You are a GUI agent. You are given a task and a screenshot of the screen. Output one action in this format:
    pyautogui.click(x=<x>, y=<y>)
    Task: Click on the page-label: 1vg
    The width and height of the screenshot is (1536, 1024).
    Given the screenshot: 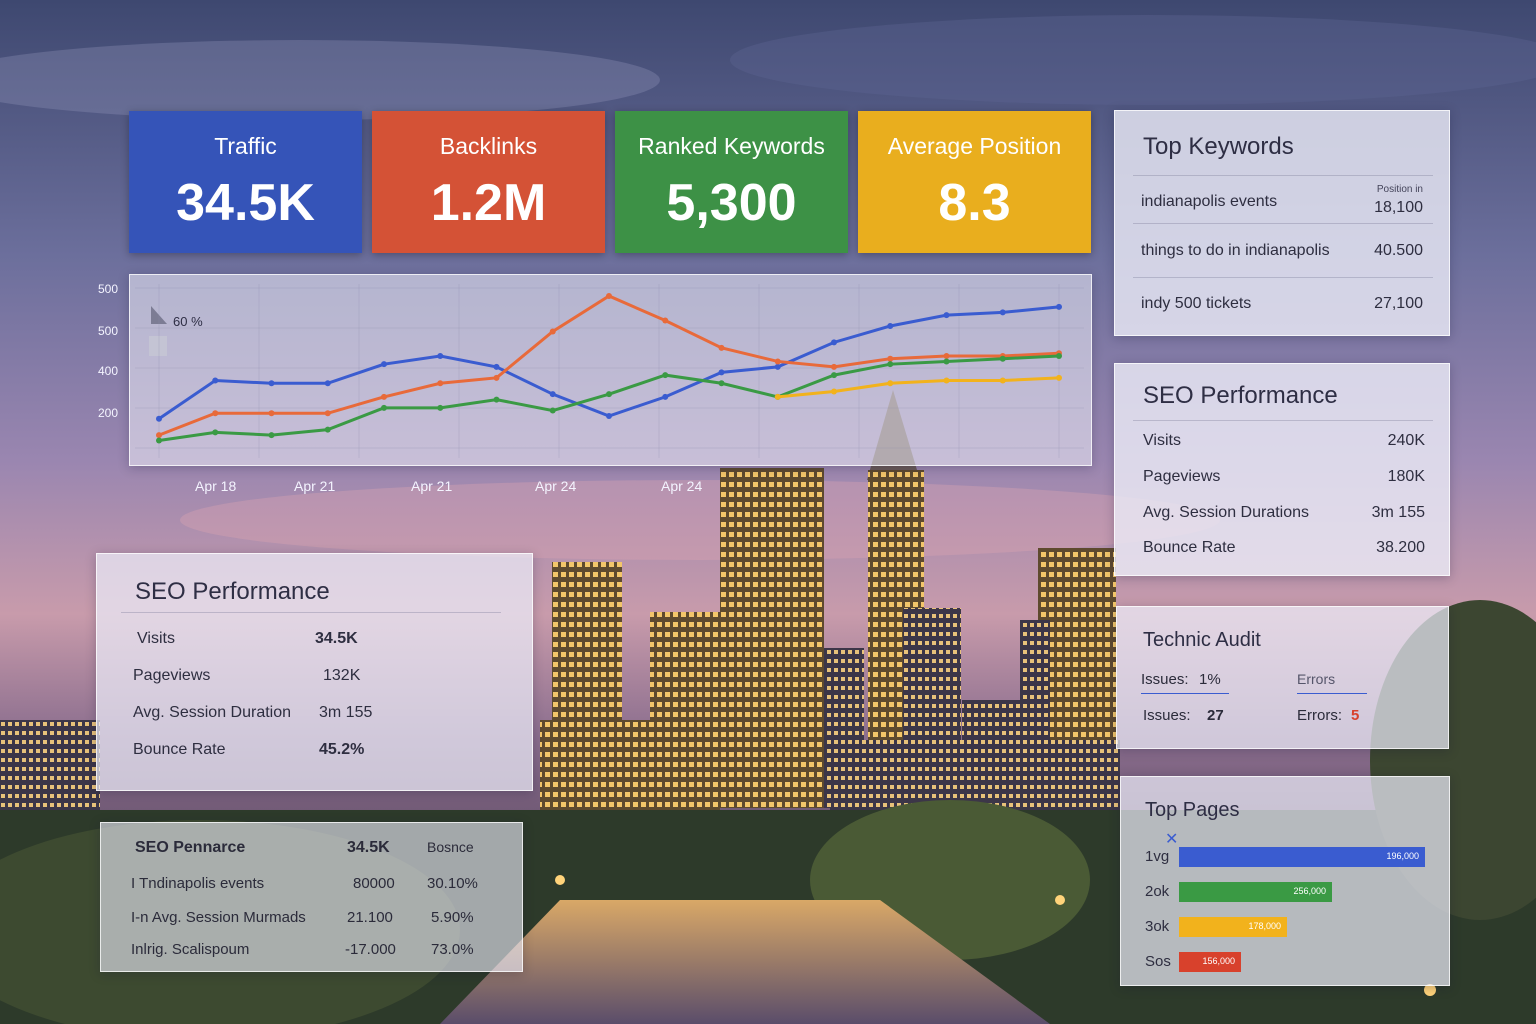 What is the action you would take?
    pyautogui.click(x=1157, y=856)
    